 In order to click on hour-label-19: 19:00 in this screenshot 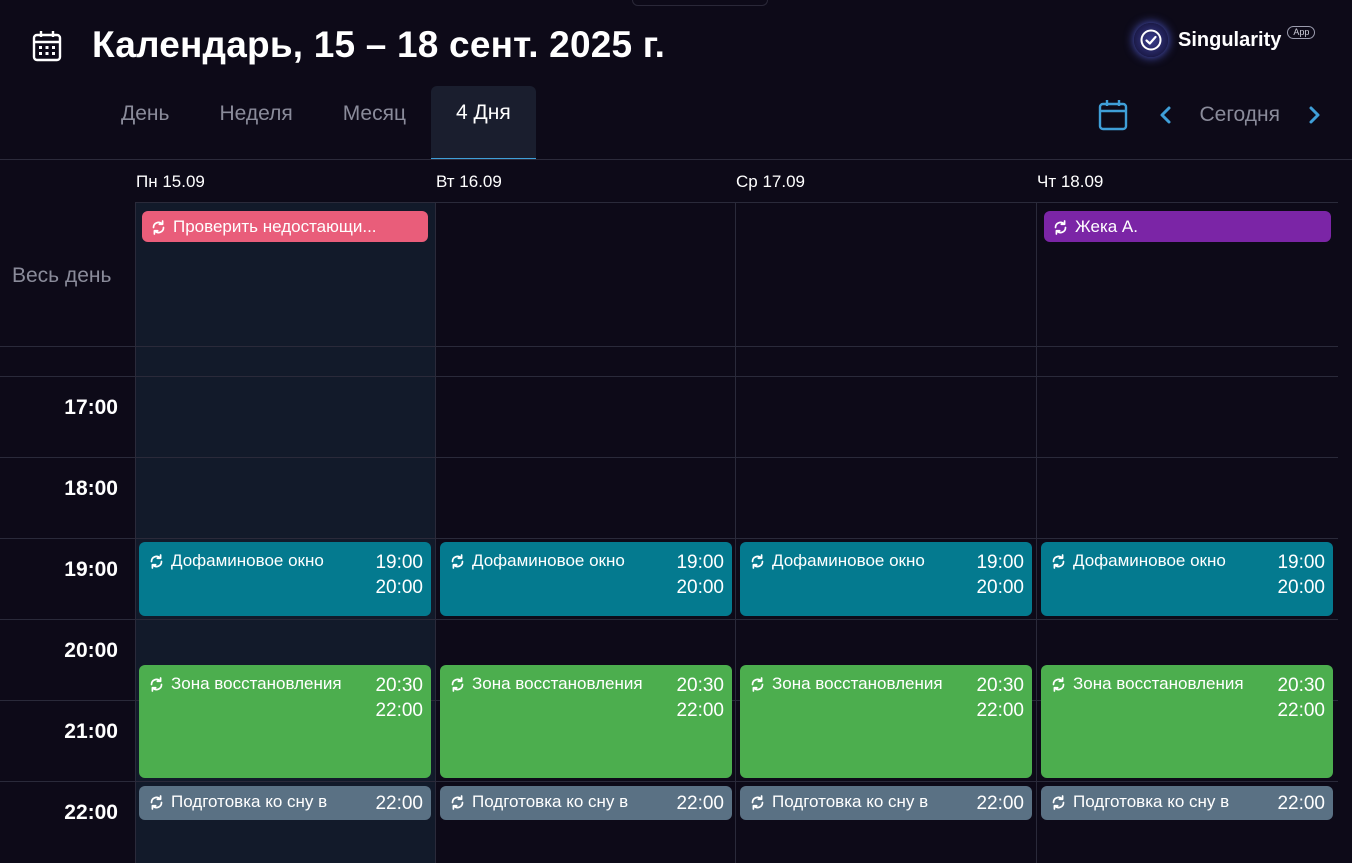, I will do `click(91, 569)`.